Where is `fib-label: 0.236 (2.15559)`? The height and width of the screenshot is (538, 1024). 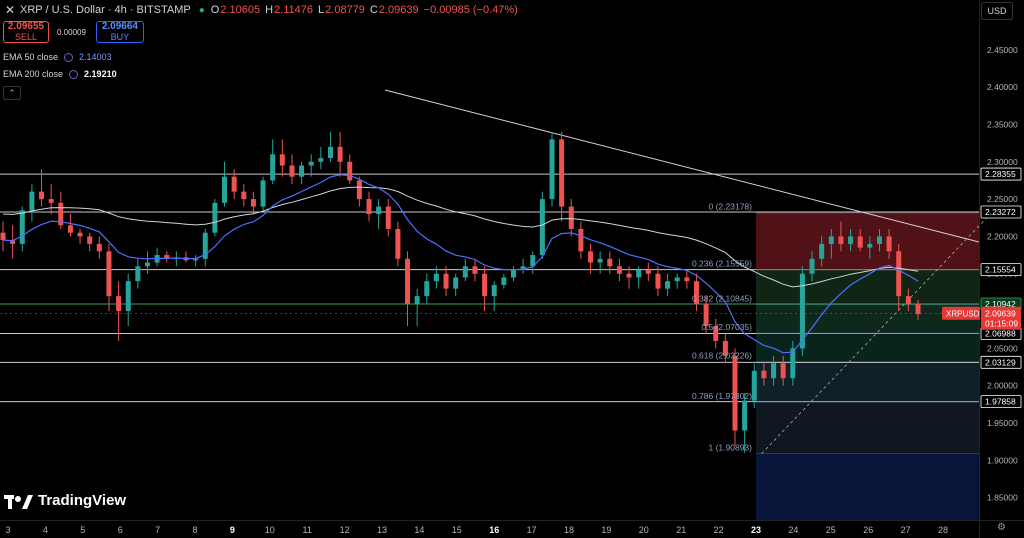
fib-label: 0.236 (2.15559) is located at coordinates (722, 264).